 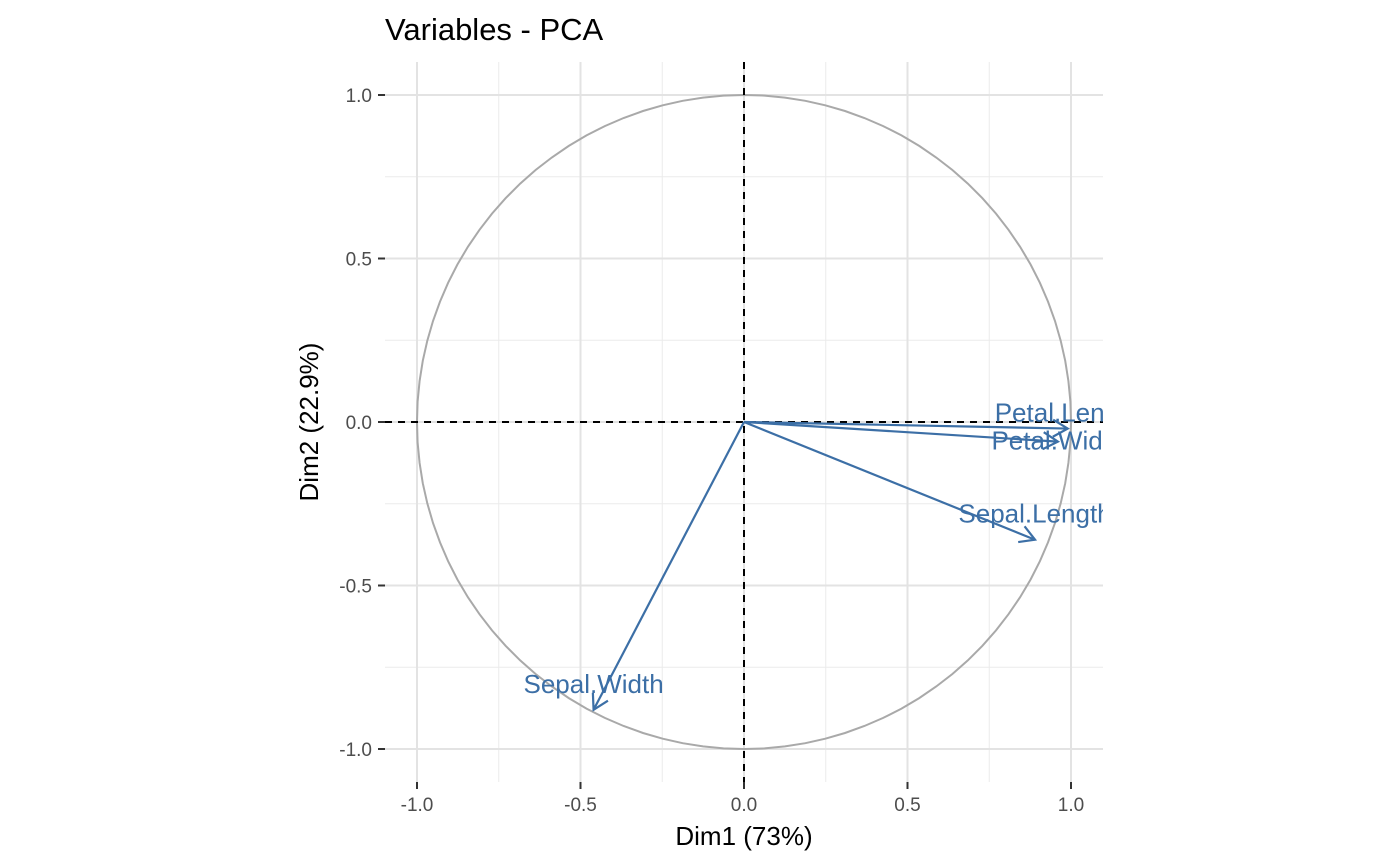 What do you see at coordinates (494, 29) in the screenshot?
I see `chart-title: Variables - PCA` at bounding box center [494, 29].